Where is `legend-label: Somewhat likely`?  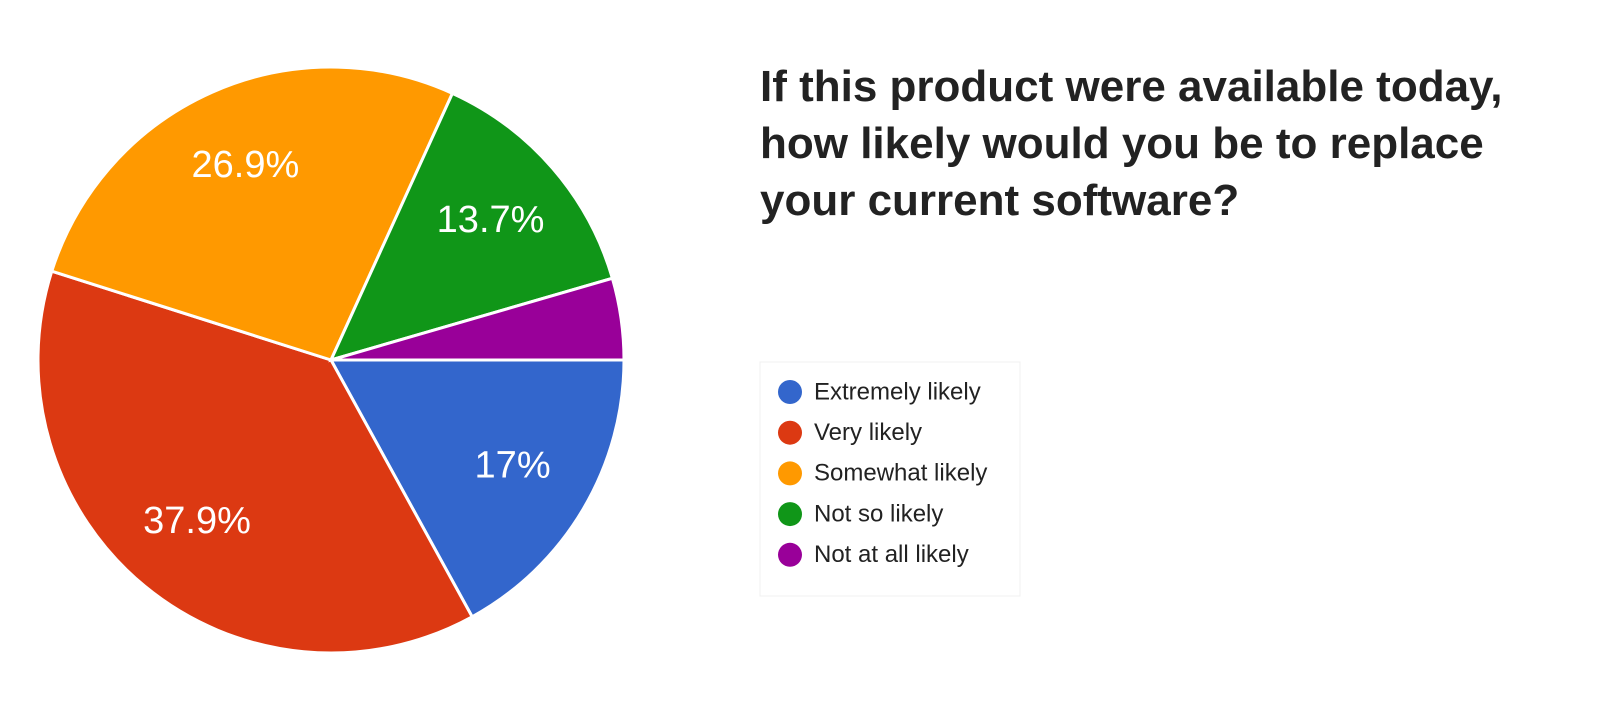 legend-label: Somewhat likely is located at coordinates (900, 473).